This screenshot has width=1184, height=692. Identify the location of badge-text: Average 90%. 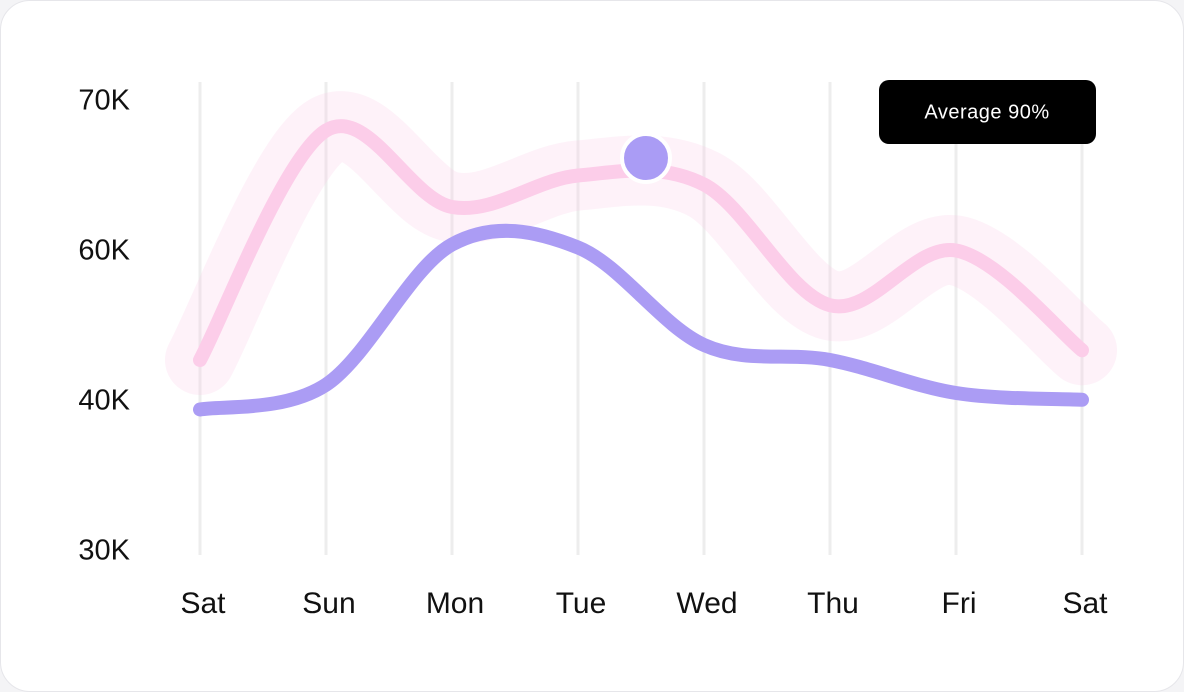
(986, 112).